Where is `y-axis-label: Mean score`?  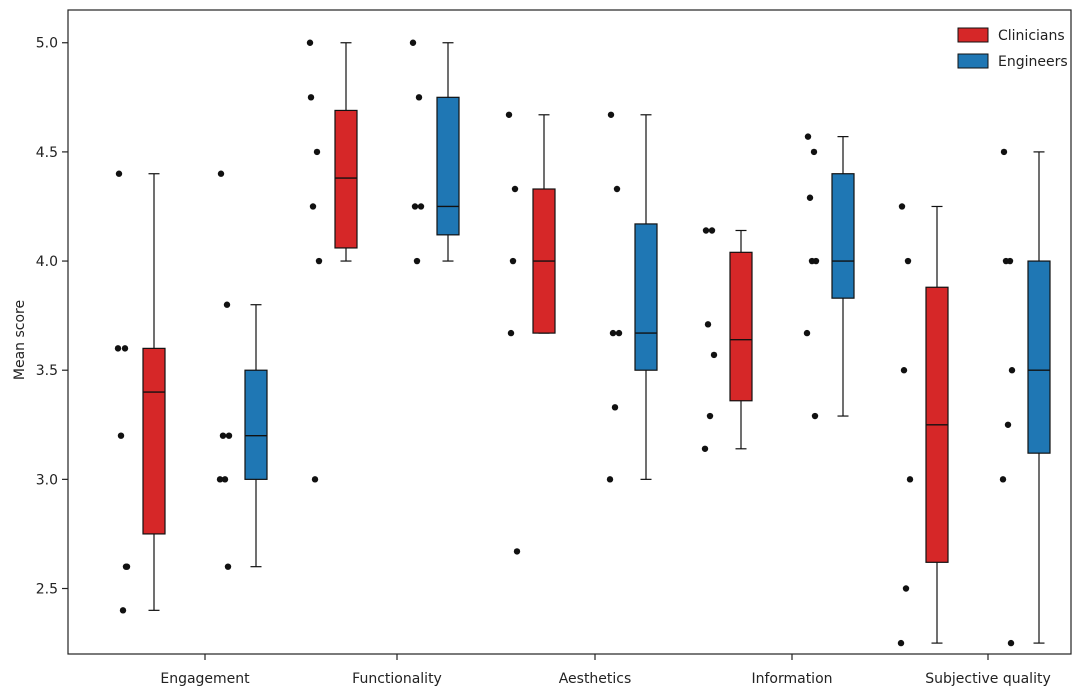
y-axis-label: Mean score is located at coordinates (20, 340).